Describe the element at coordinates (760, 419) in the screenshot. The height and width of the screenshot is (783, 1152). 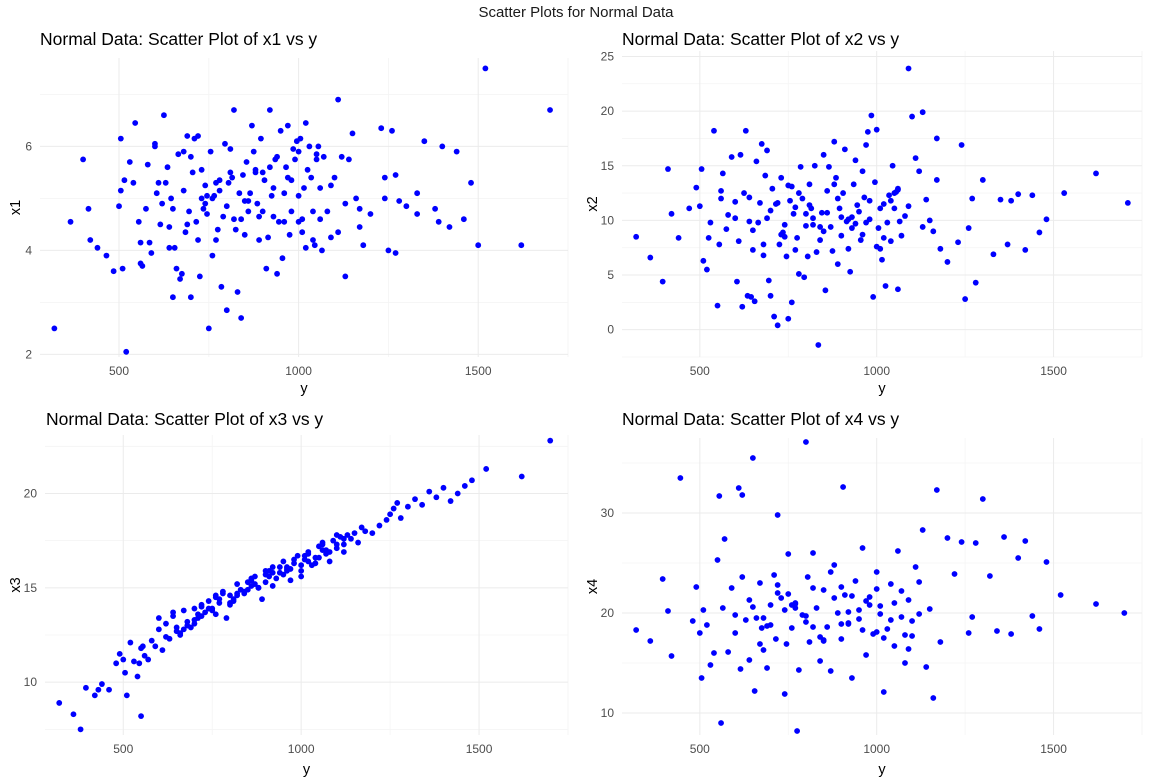
I see `panel-title: Normal Data: Scatter Plot of x4 vs y` at that location.